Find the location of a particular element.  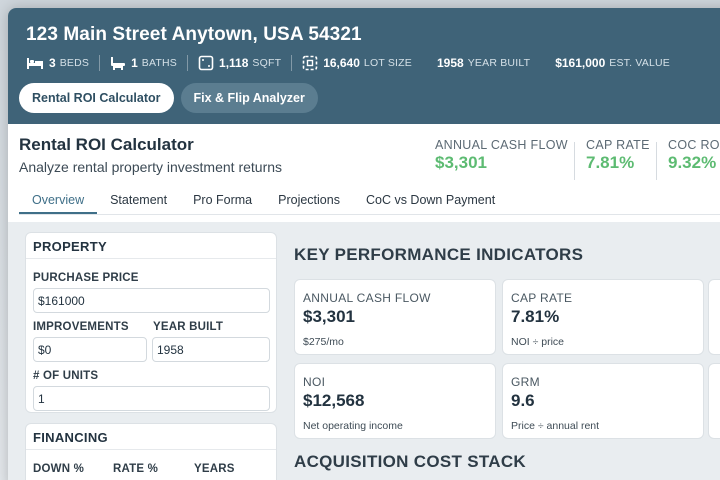

kpi-section-title: KEY PERFORMANCE INDICATORS is located at coordinates (439, 254).